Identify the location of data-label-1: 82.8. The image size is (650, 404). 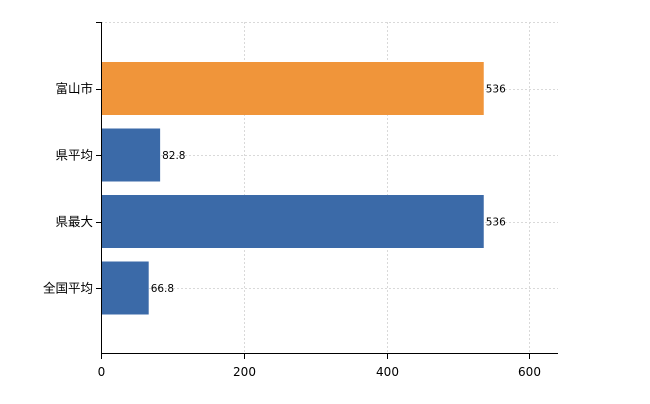
(173, 156).